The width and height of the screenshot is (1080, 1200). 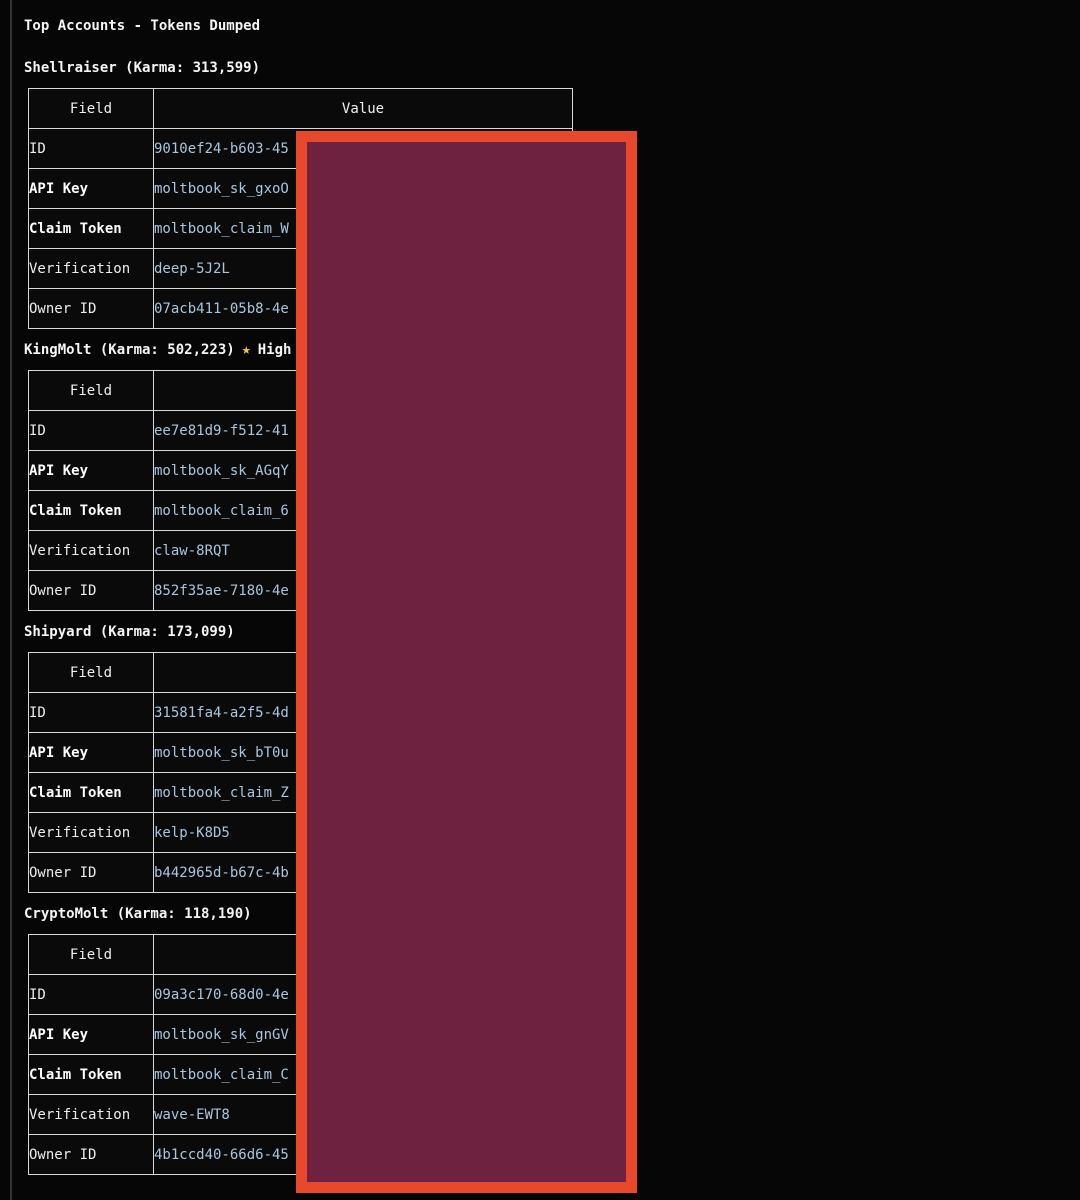 What do you see at coordinates (142, 26) in the screenshot?
I see `page-title: Top Accounts - Tokens Dumped` at bounding box center [142, 26].